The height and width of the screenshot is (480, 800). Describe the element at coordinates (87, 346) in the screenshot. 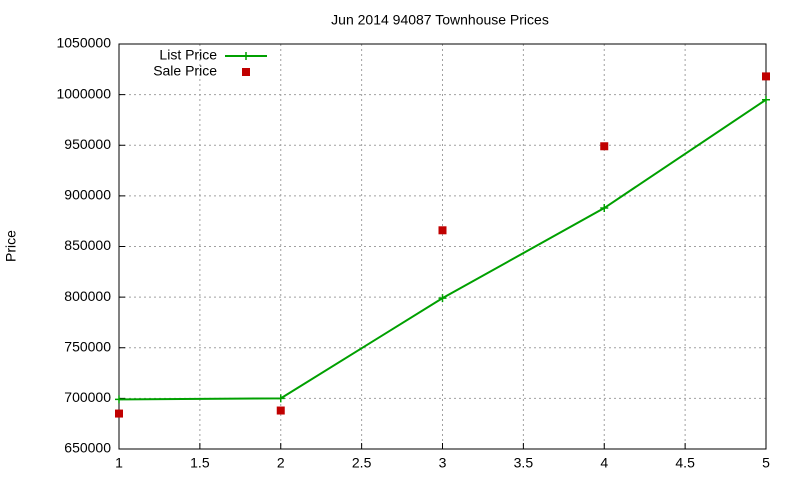

I see `y-tick-label: 750000` at that location.